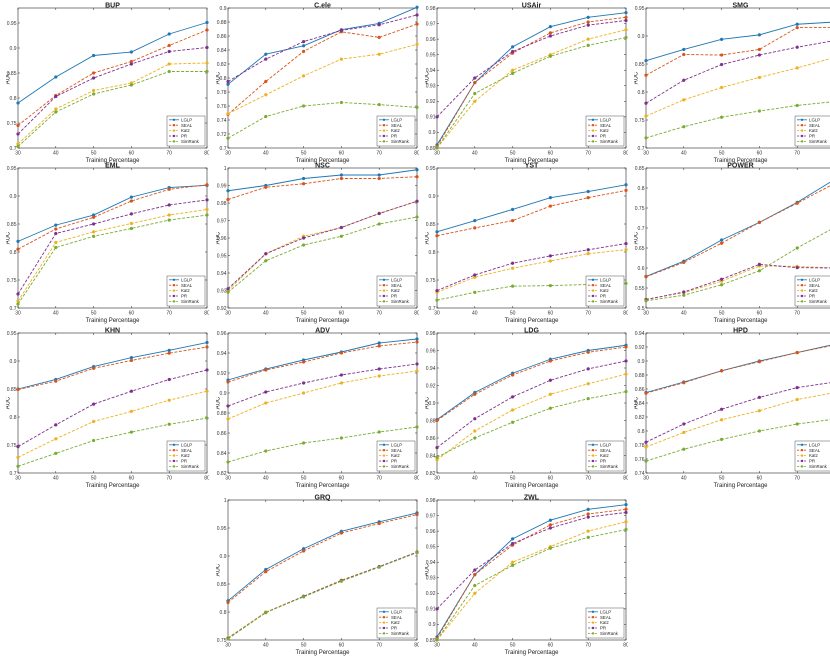 The height and width of the screenshot is (661, 830). Describe the element at coordinates (640, 446) in the screenshot. I see `y-tick-label: 0.78` at that location.